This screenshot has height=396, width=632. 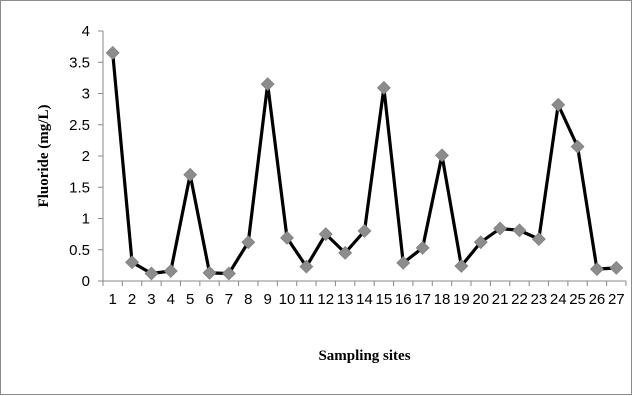 I want to click on x-tick-label: 22, so click(x=519, y=299).